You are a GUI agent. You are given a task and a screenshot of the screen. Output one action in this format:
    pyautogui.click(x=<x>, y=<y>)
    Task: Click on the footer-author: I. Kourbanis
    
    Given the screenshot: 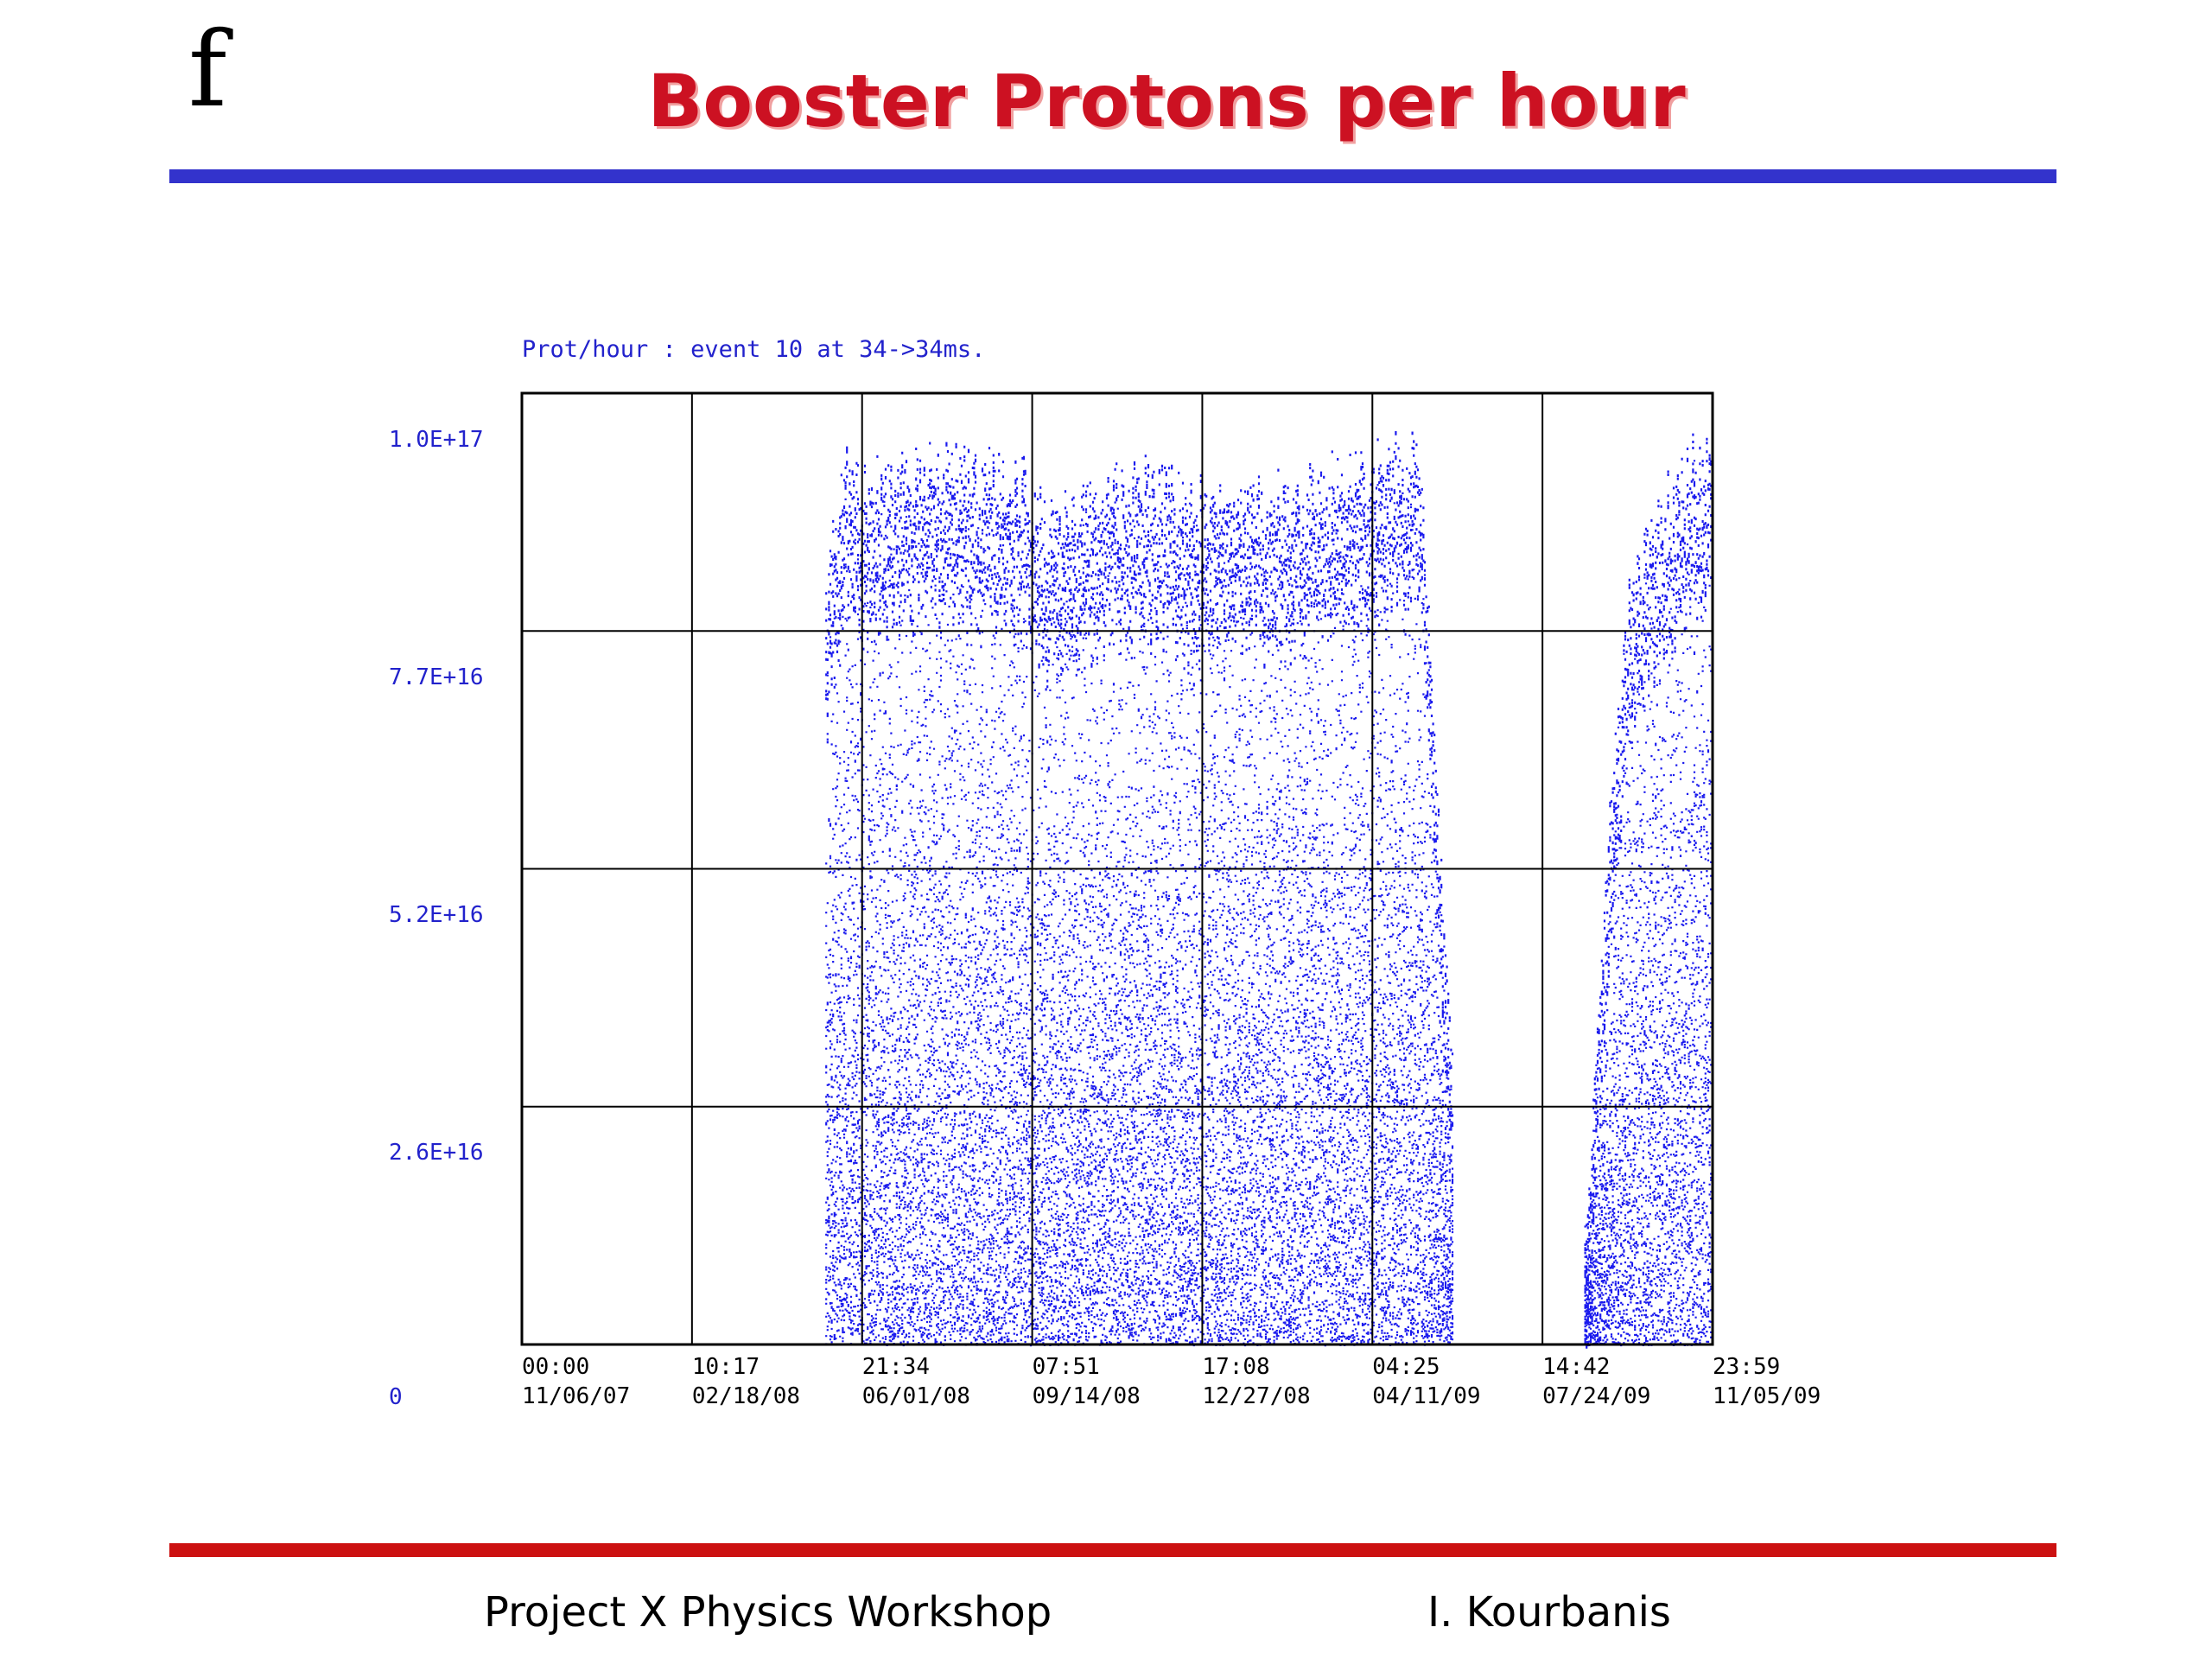 What is the action you would take?
    pyautogui.click(x=1549, y=1612)
    